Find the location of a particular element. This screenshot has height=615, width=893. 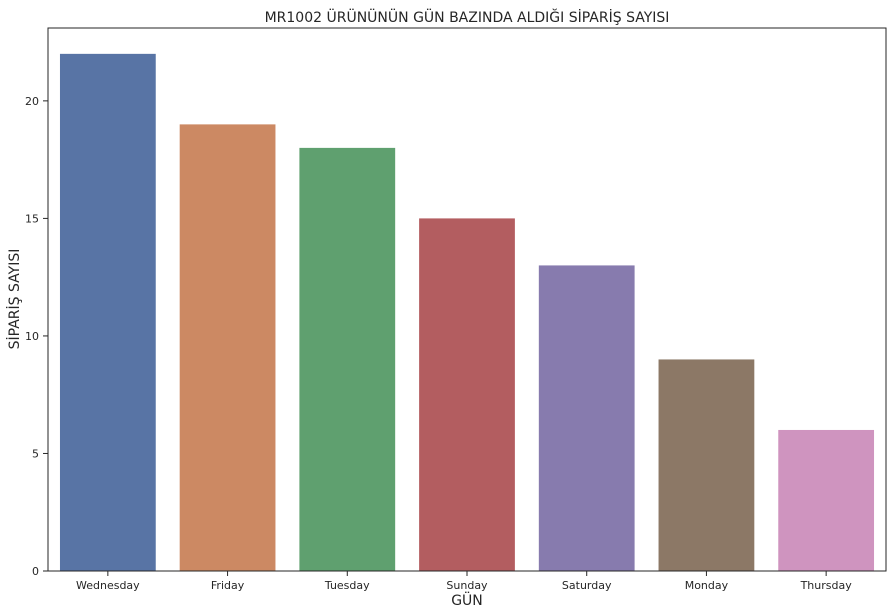

x-tick-label-monday: Monday is located at coordinates (707, 585).